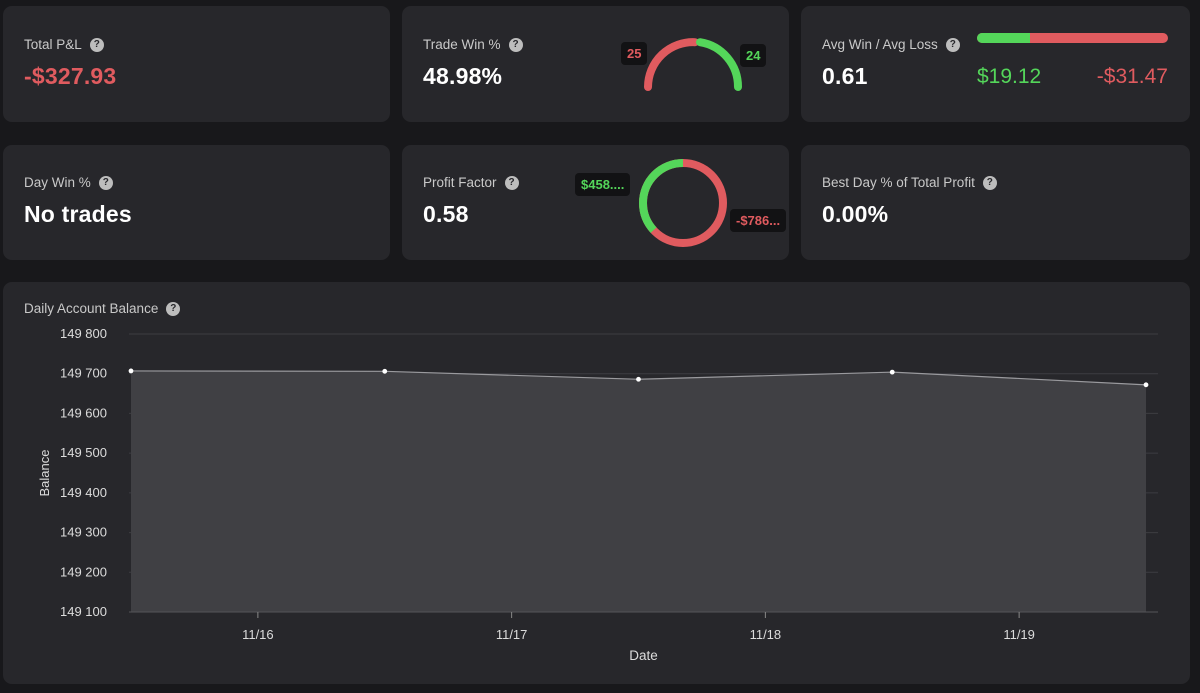 The width and height of the screenshot is (1200, 693). Describe the element at coordinates (643, 655) in the screenshot. I see `x-axis-label: Date` at that location.